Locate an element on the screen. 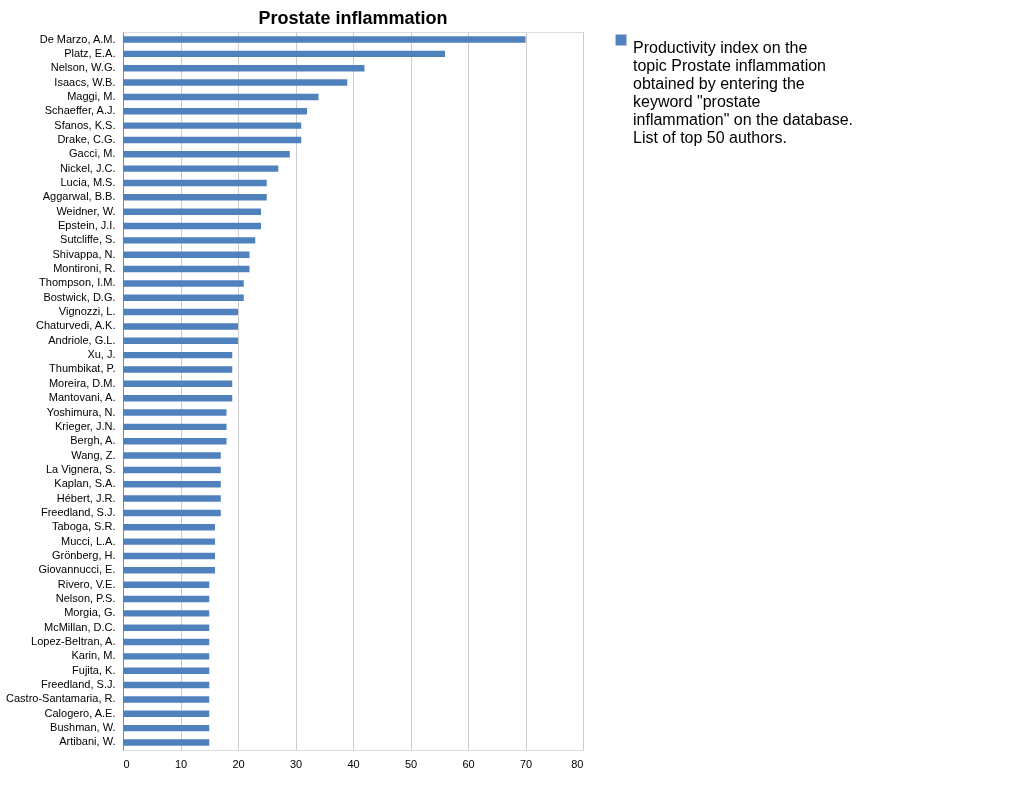 Image resolution: width=1011 pixels, height=800 pixels. y-tick-label: Weidner, W. is located at coordinates (86, 210).